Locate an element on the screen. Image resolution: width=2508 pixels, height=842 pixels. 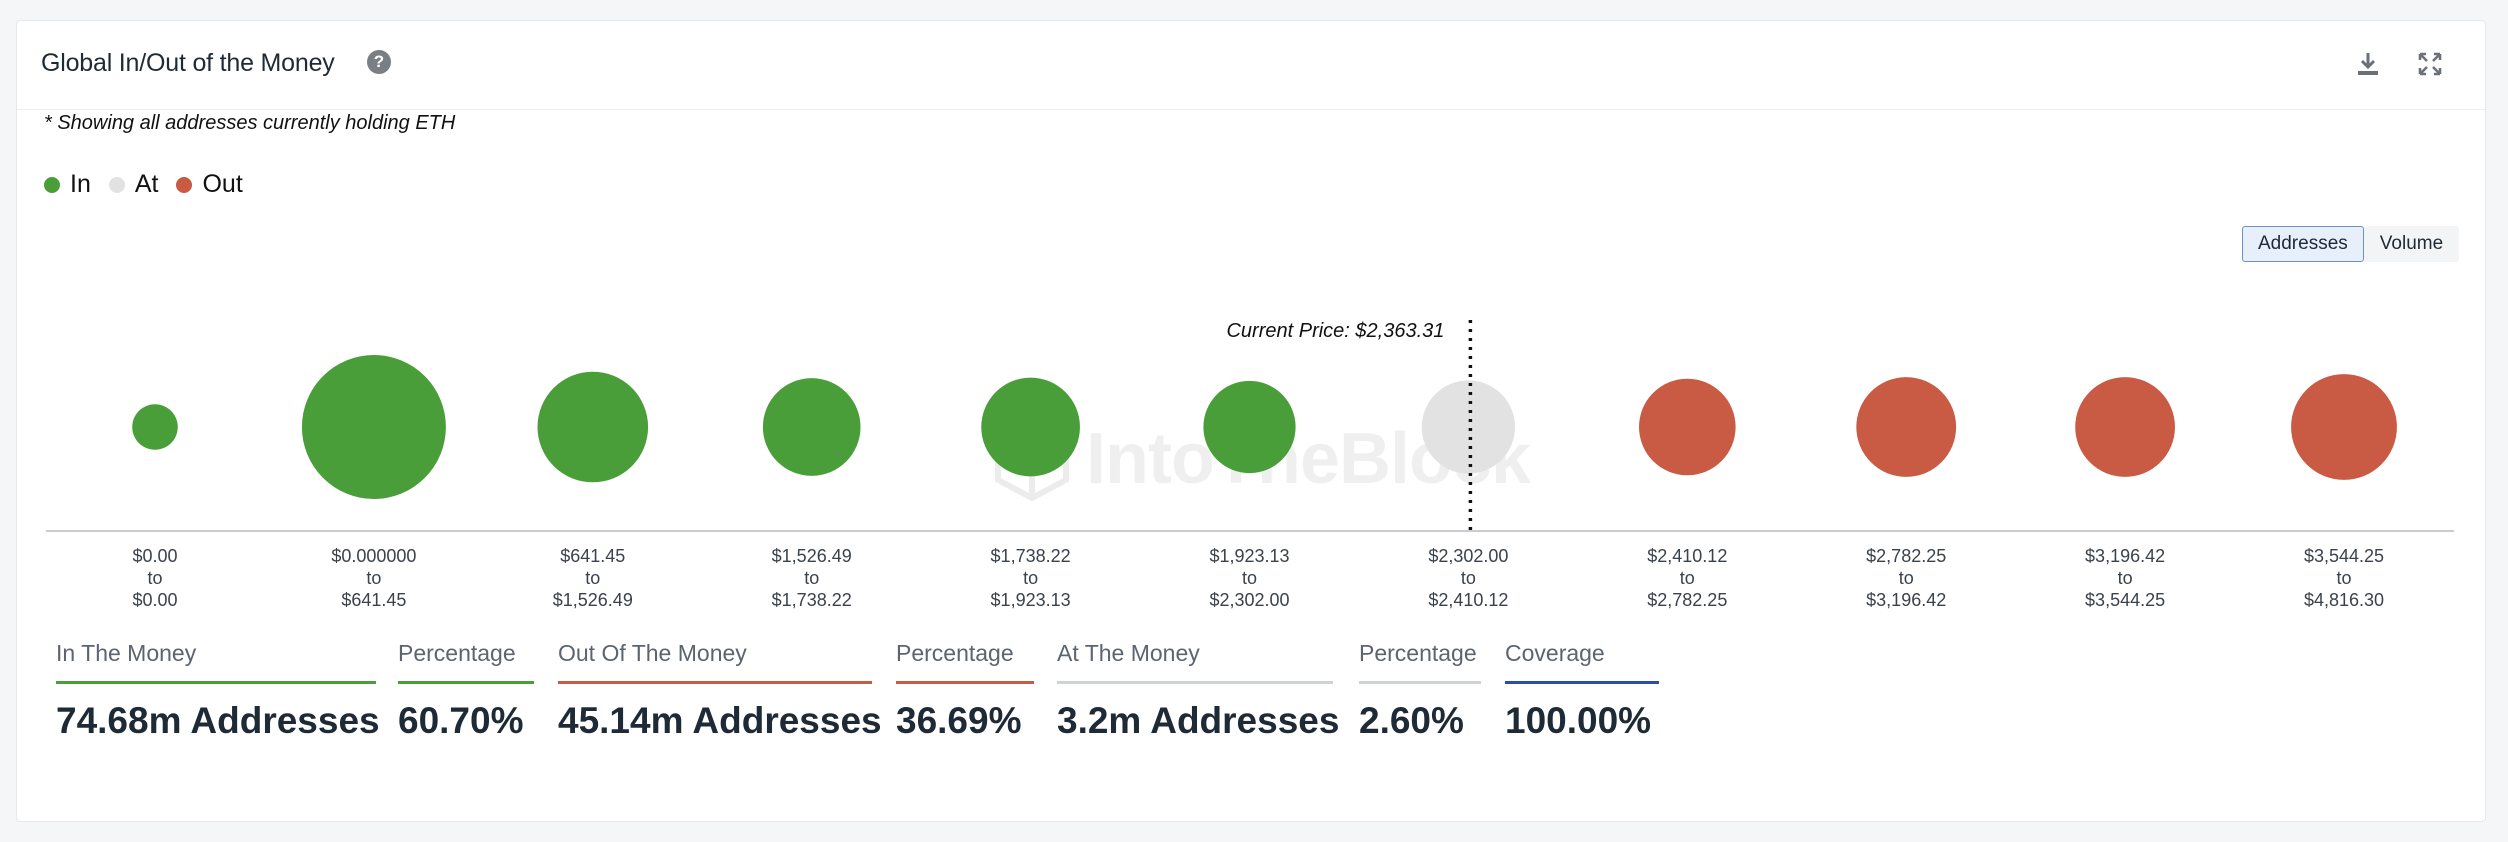
legend: In At Out is located at coordinates (152, 184).